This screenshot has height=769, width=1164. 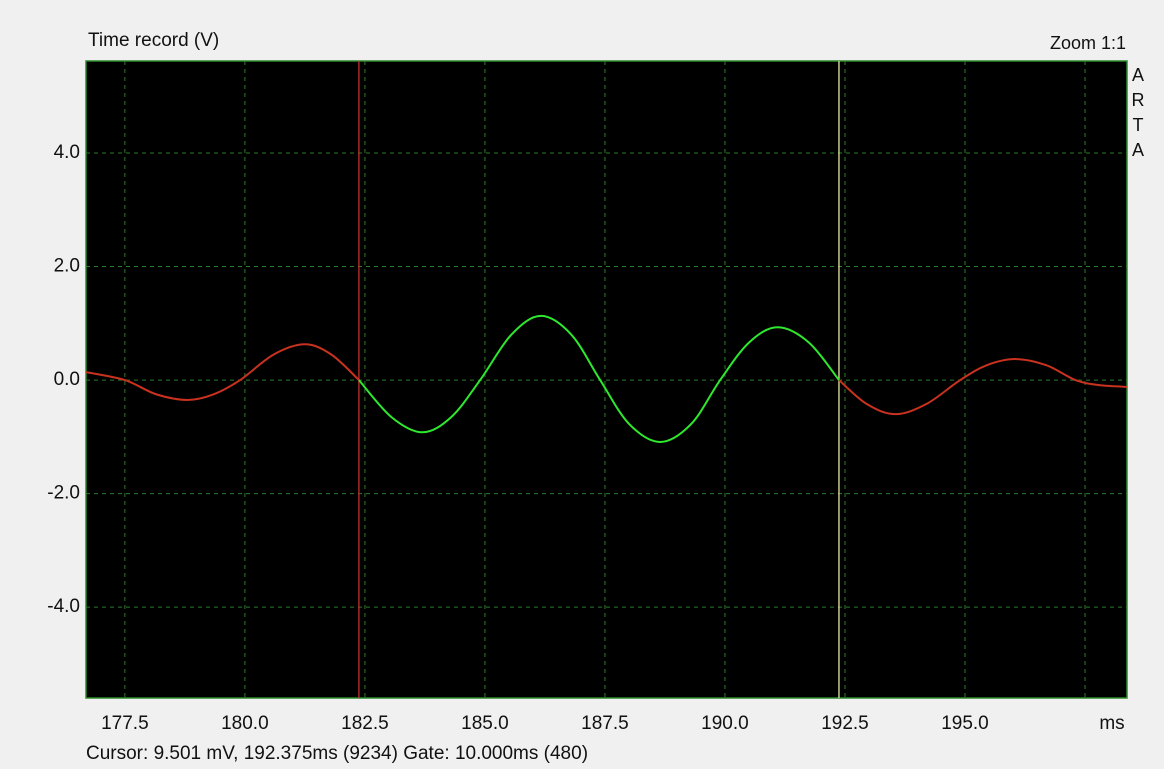 What do you see at coordinates (485, 723) in the screenshot?
I see `x-tick-label: 185.0` at bounding box center [485, 723].